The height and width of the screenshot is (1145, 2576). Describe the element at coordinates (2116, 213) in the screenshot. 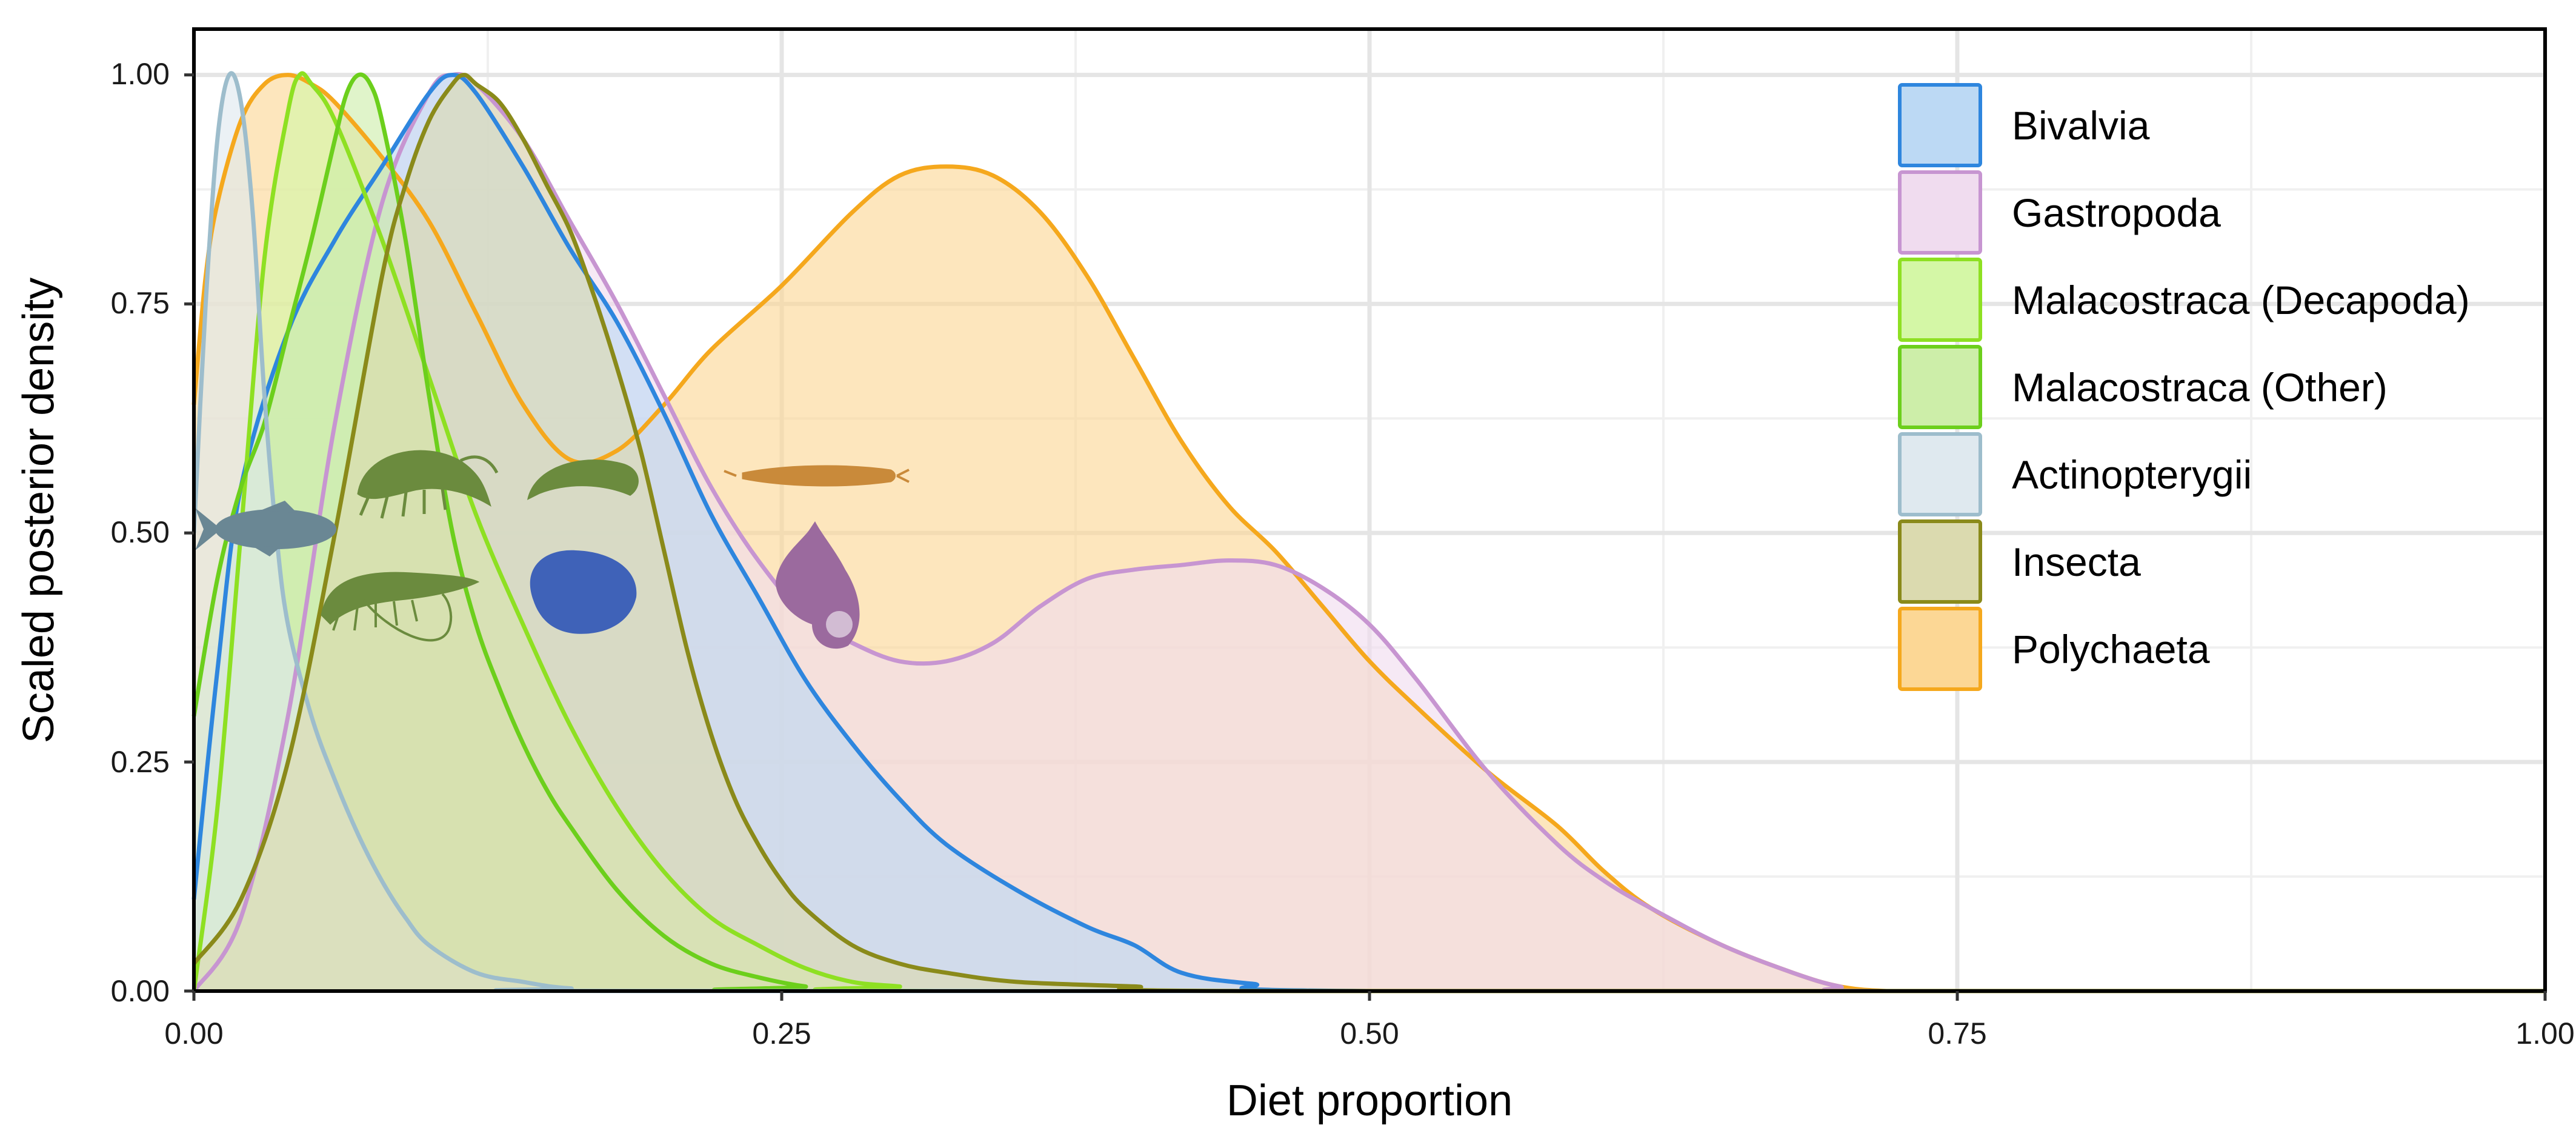

I see `legend-label: Gastropoda` at that location.